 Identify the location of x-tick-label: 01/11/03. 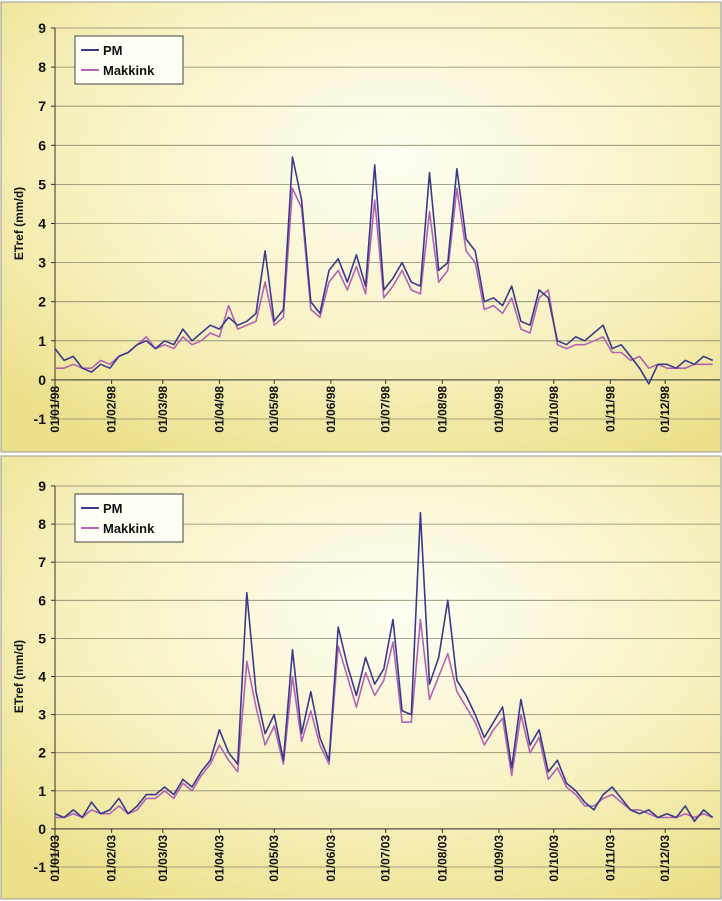
(610, 858).